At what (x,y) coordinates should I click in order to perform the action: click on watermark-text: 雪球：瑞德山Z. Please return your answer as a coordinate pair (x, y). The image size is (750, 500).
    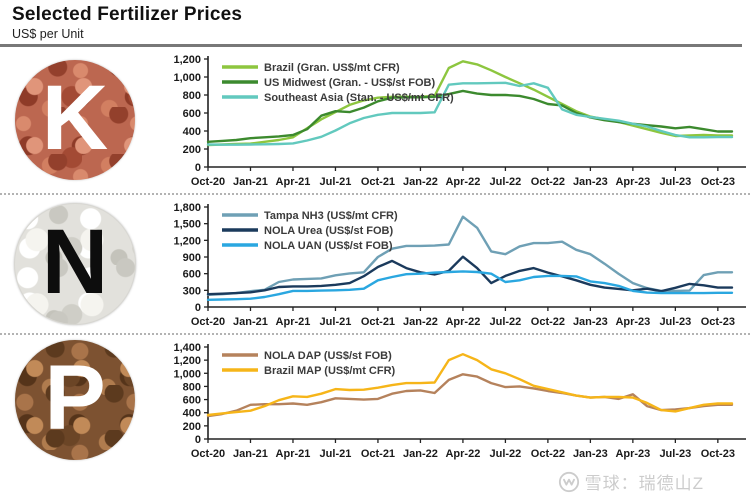
    Looking at the image, I should click on (644, 483).